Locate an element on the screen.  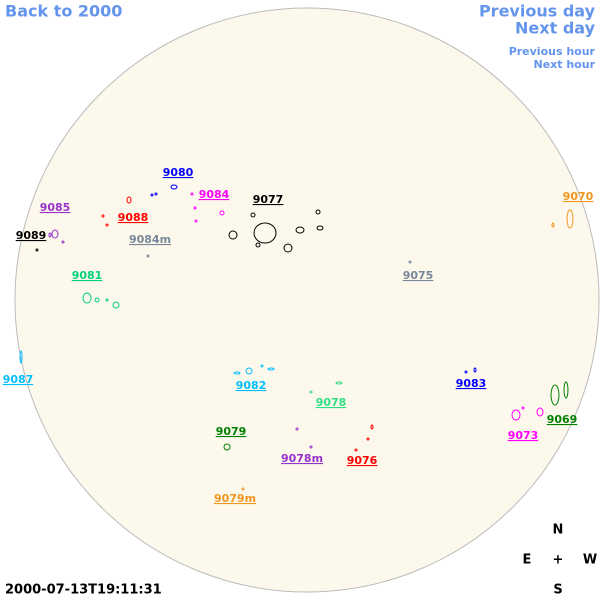
region-label: 9081 is located at coordinates (87, 275).